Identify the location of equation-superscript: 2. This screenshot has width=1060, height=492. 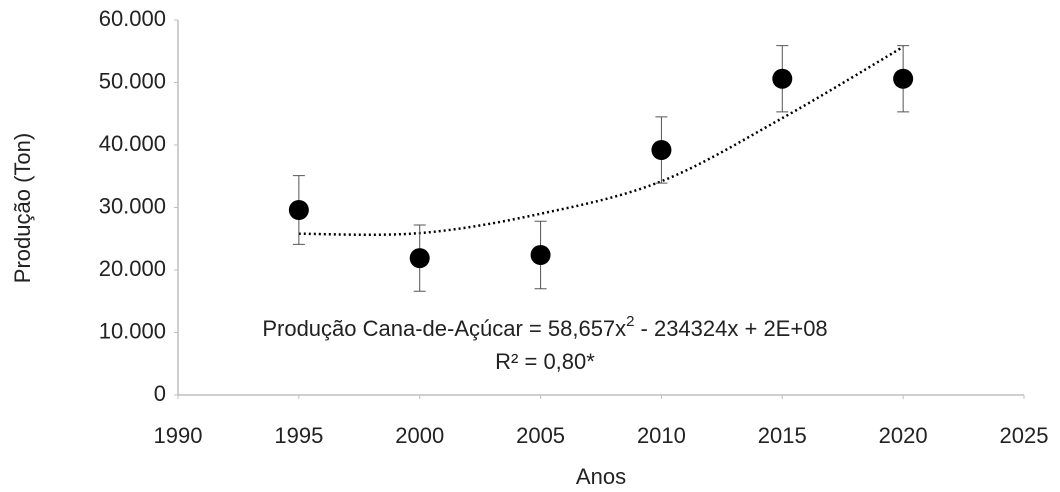
(630, 321).